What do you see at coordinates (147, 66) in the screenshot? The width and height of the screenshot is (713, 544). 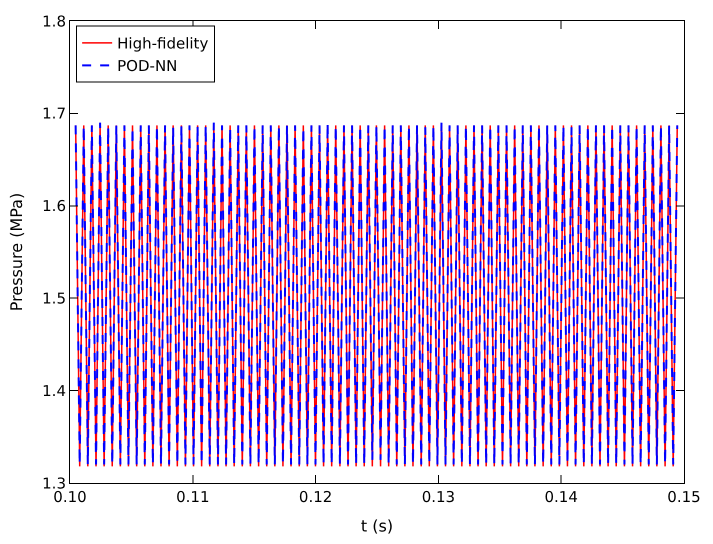 I see `legend-label: POD-NN` at bounding box center [147, 66].